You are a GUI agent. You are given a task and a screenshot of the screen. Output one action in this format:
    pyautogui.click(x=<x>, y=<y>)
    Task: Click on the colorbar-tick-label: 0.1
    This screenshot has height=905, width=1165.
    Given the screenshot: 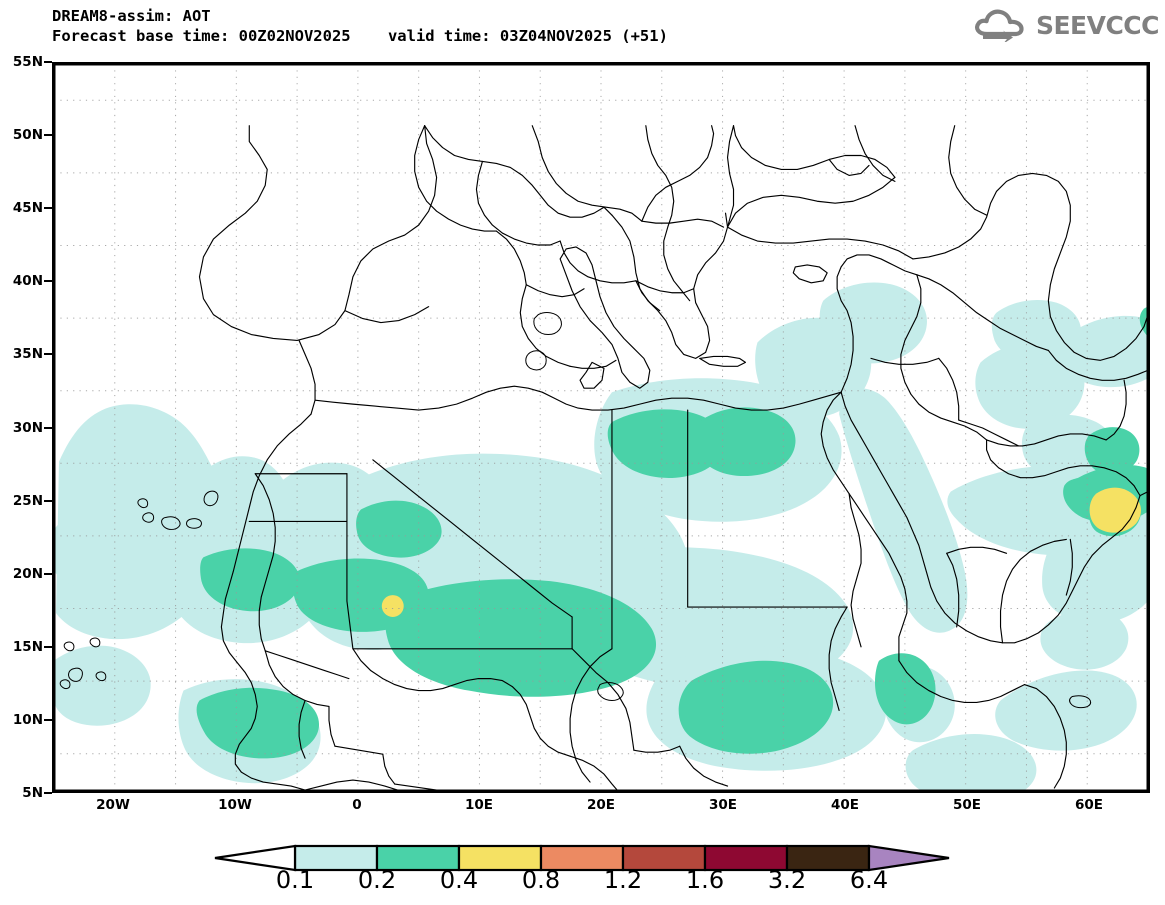 What is the action you would take?
    pyautogui.click(x=295, y=880)
    